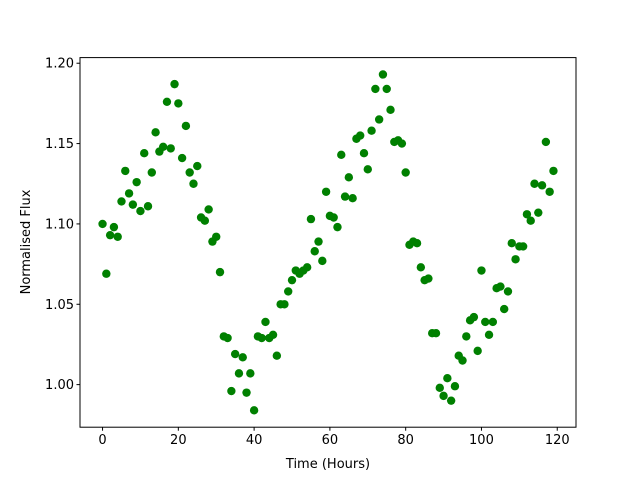 Image resolution: width=640 pixels, height=480 pixels. Describe the element at coordinates (59, 64) in the screenshot. I see `y-tick-label: 1.20` at that location.